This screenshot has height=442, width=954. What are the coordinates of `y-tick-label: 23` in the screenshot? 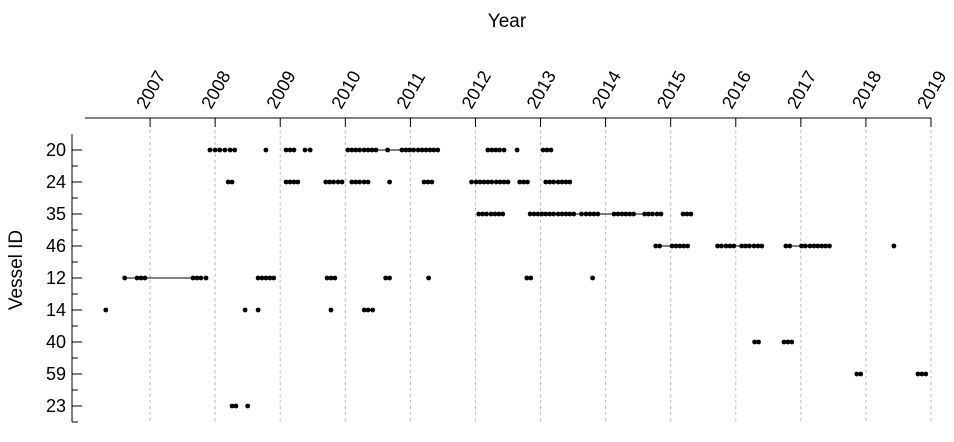 It's located at (56, 406).